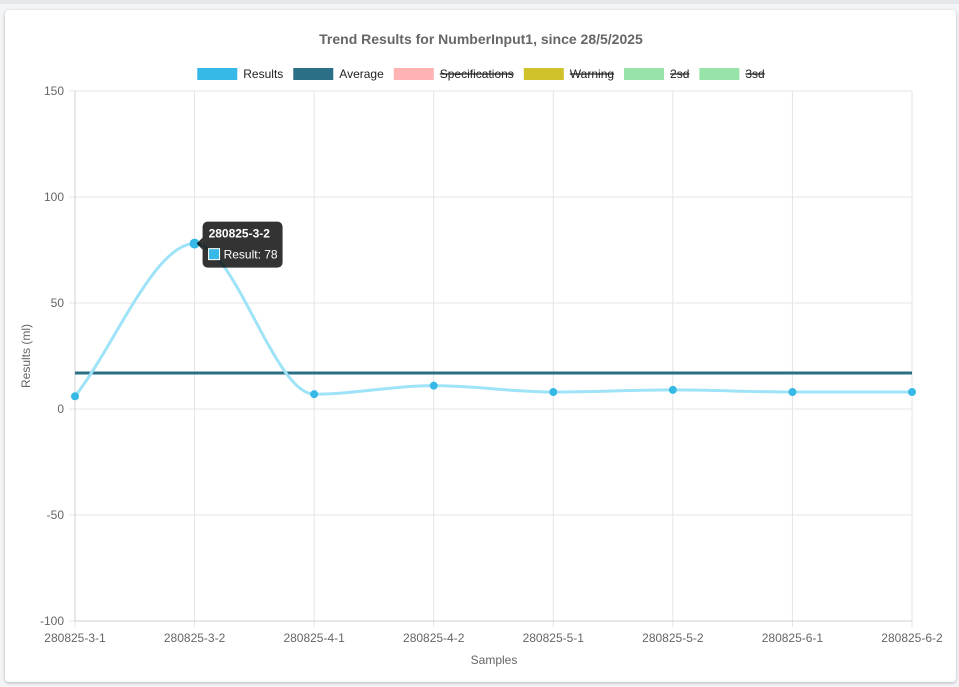 This screenshot has width=959, height=687. I want to click on legend-item-average: Average, so click(338, 74).